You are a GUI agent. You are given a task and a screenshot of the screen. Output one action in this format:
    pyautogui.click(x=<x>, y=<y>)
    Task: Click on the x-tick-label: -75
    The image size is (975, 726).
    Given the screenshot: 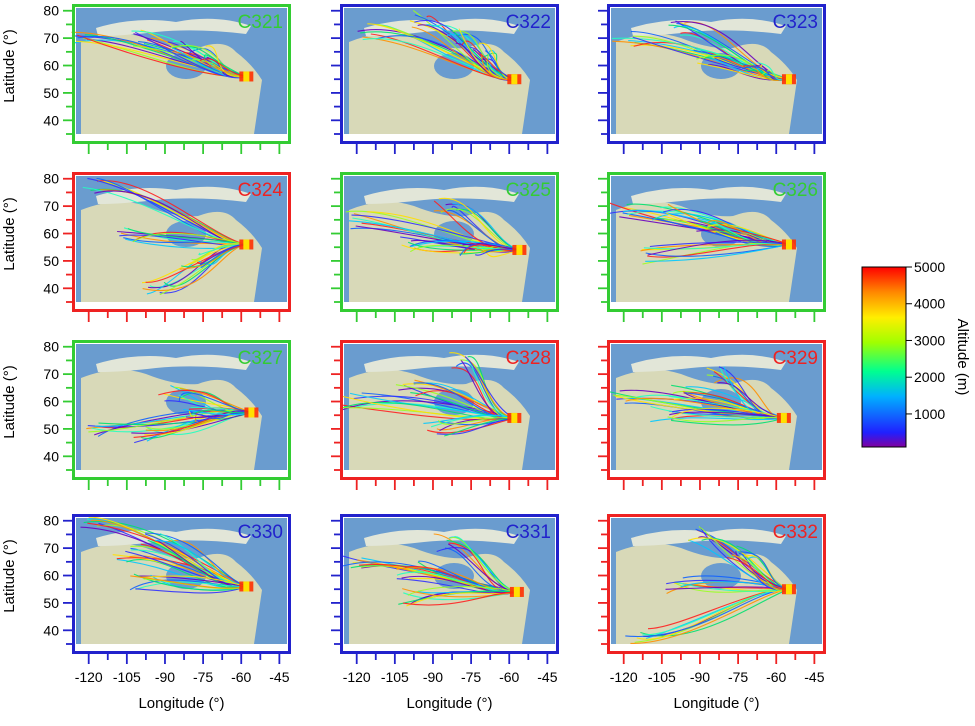 What is the action you would take?
    pyautogui.click(x=203, y=677)
    